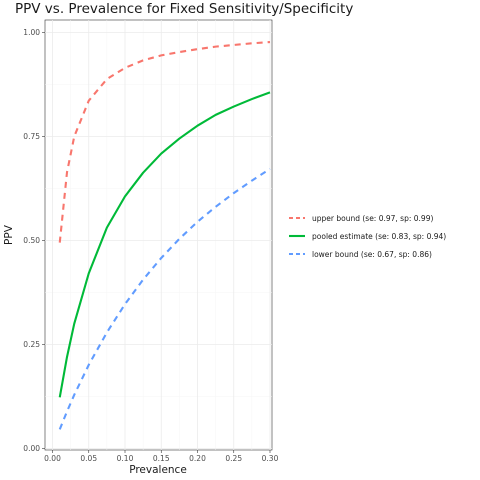  Describe the element at coordinates (31, 32) in the screenshot. I see `y-tick-label: 1.00` at that location.